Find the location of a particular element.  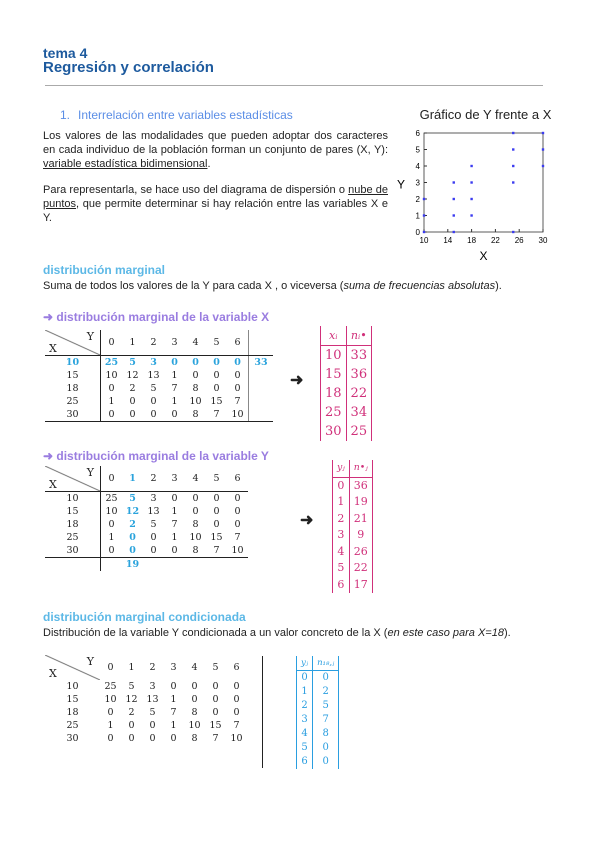

column-header: nᵢ• is located at coordinates (359, 336).